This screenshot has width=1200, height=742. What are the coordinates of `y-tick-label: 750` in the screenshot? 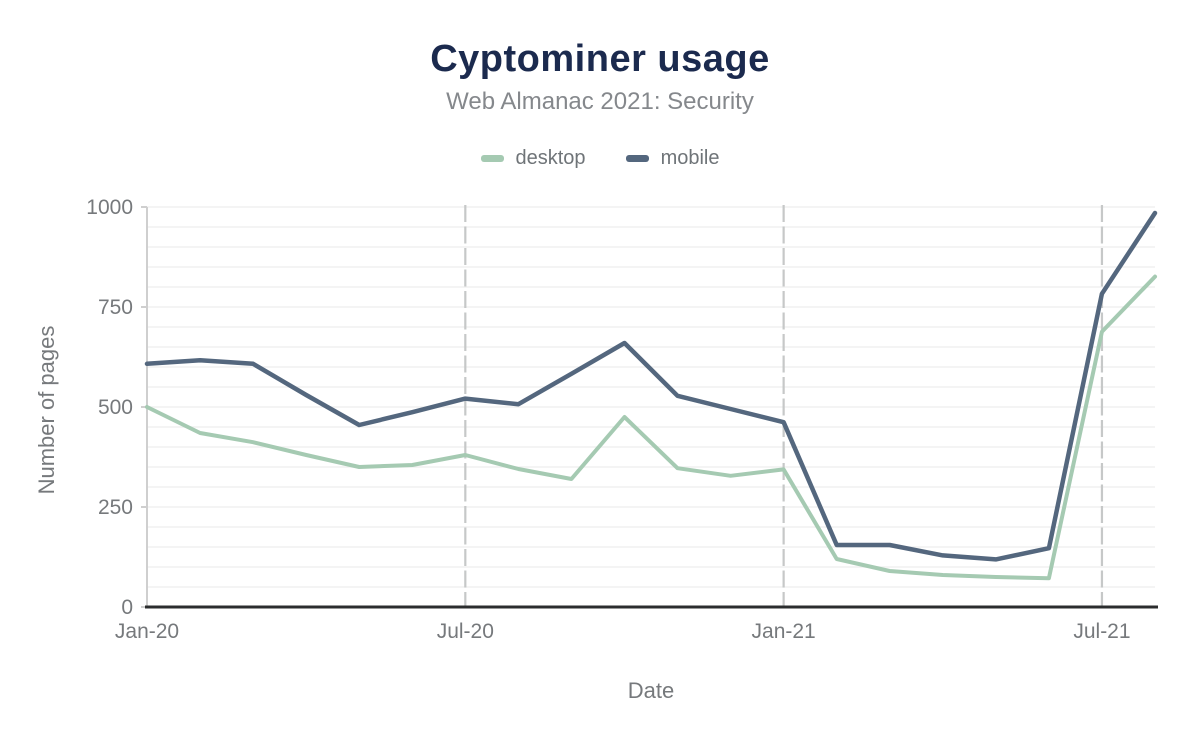 It's located at (115, 307).